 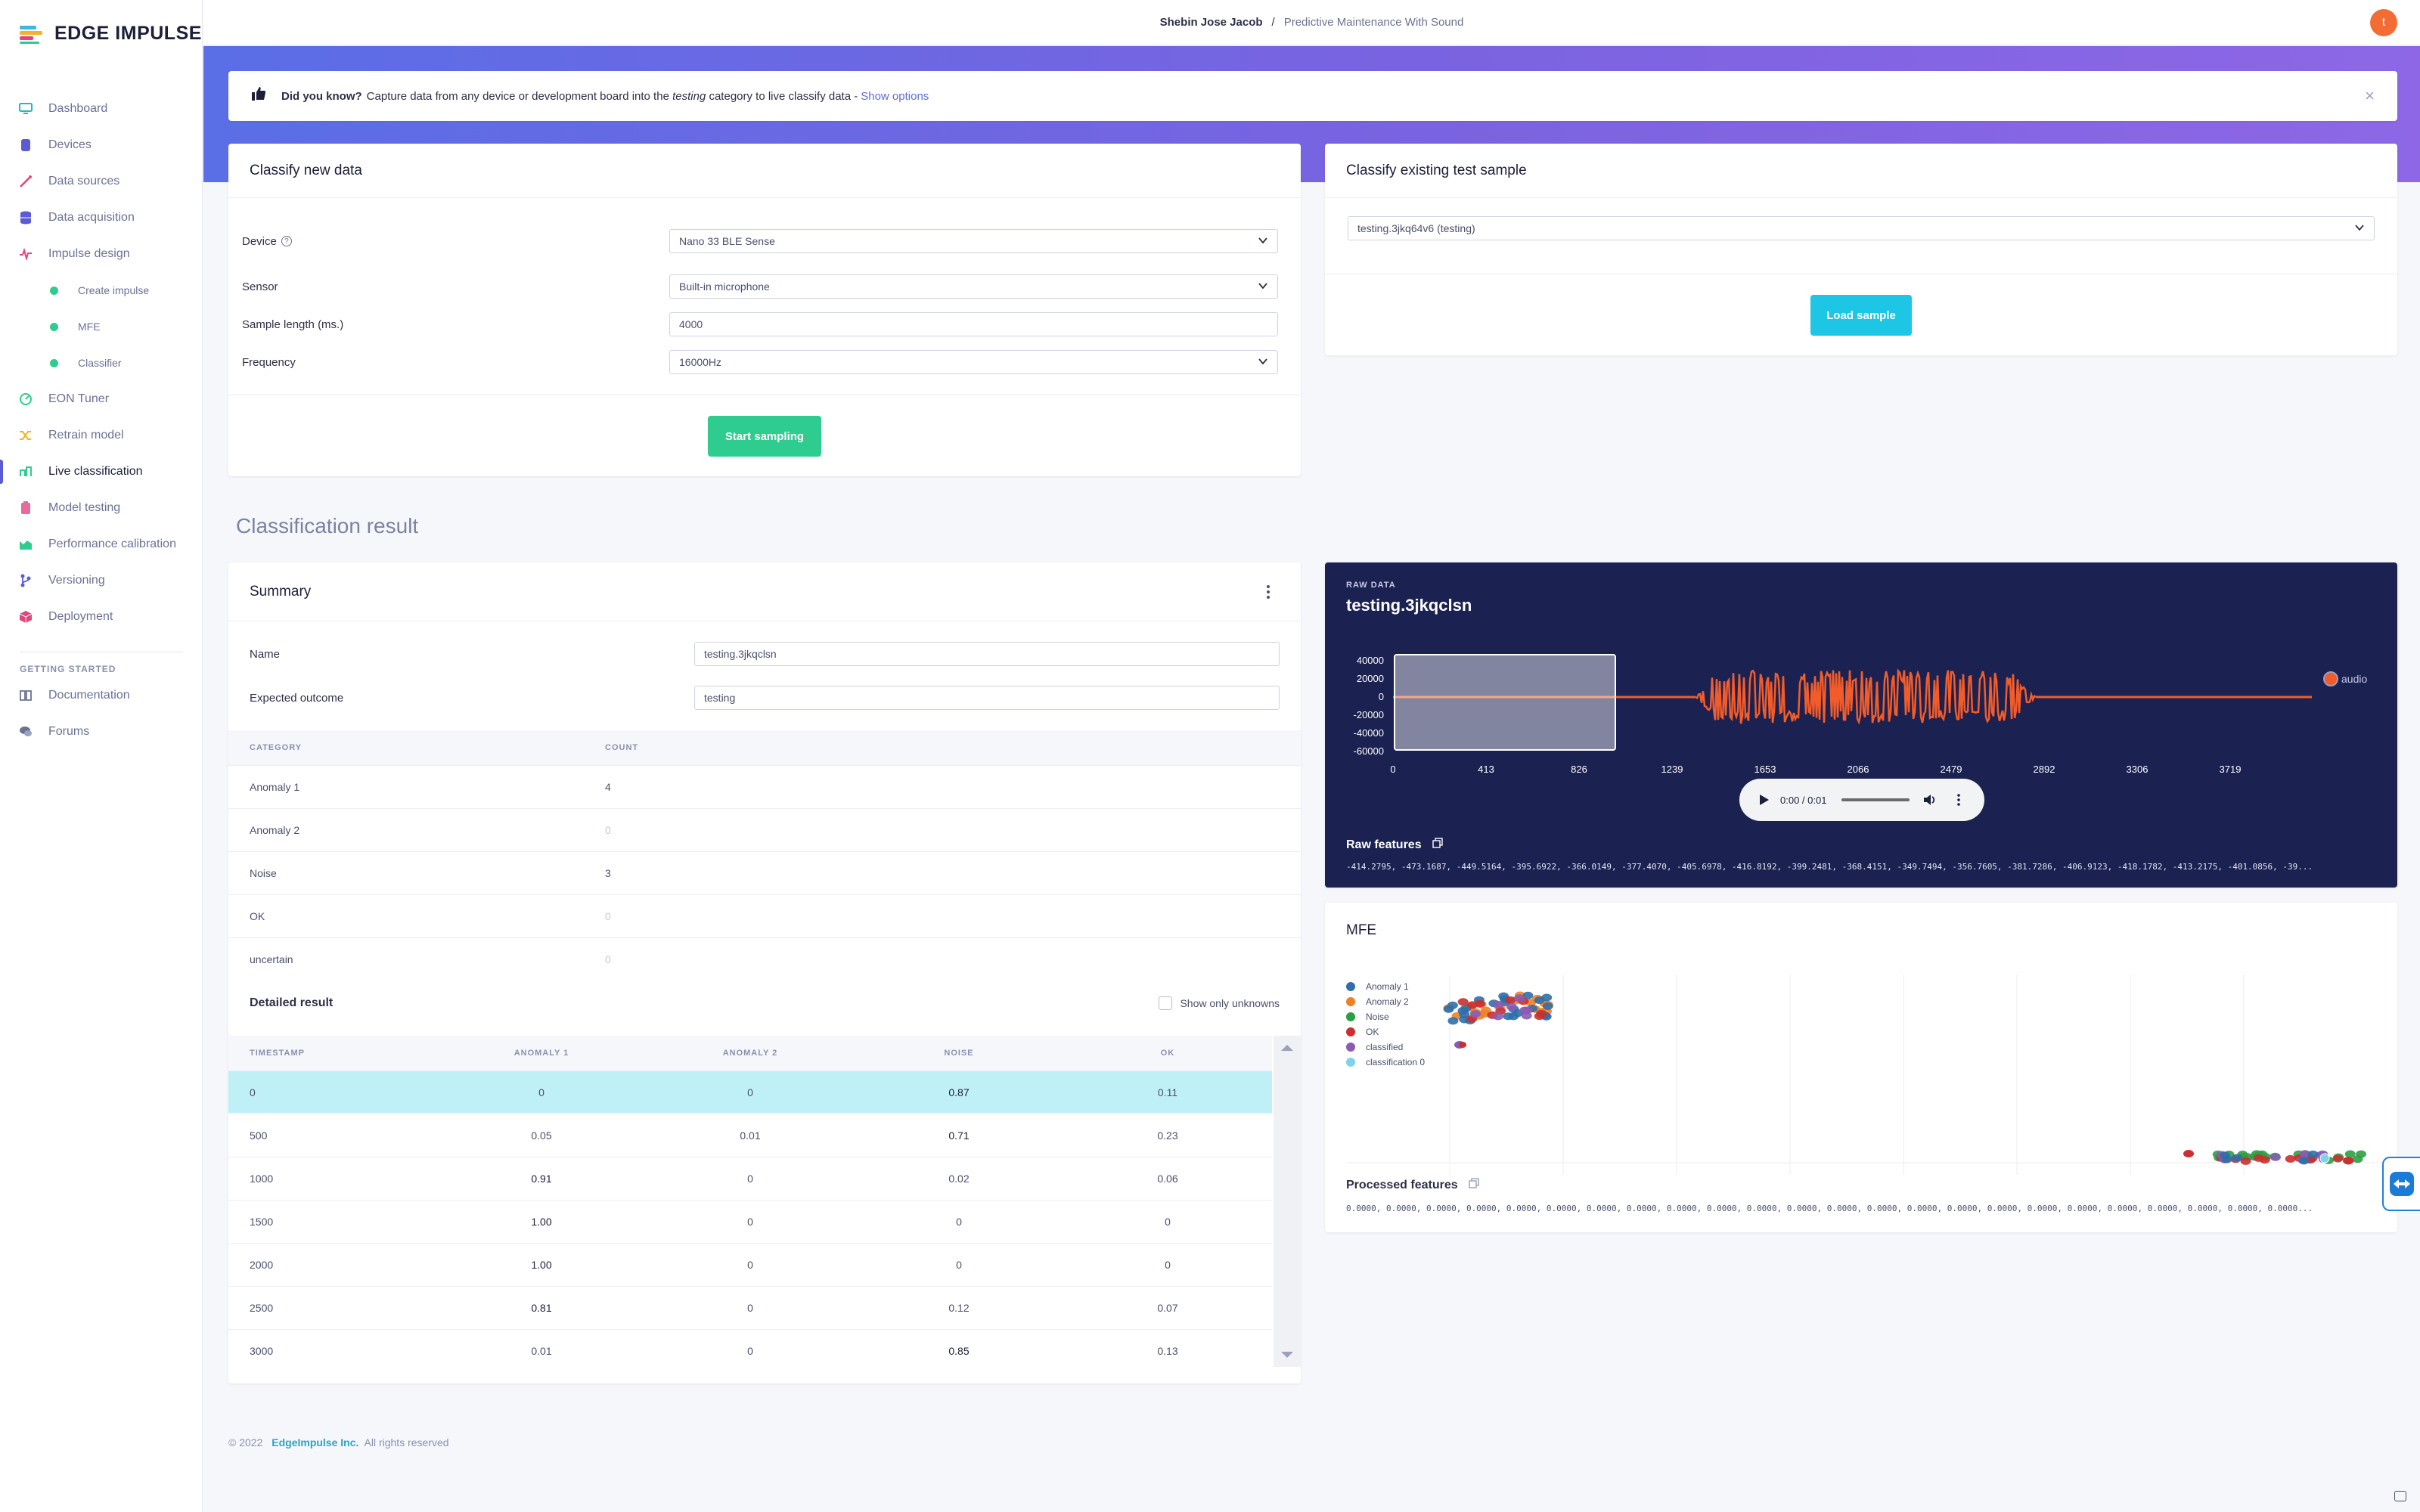 What do you see at coordinates (1377, 986) in the screenshot?
I see `legend-item: Anomaly 1` at bounding box center [1377, 986].